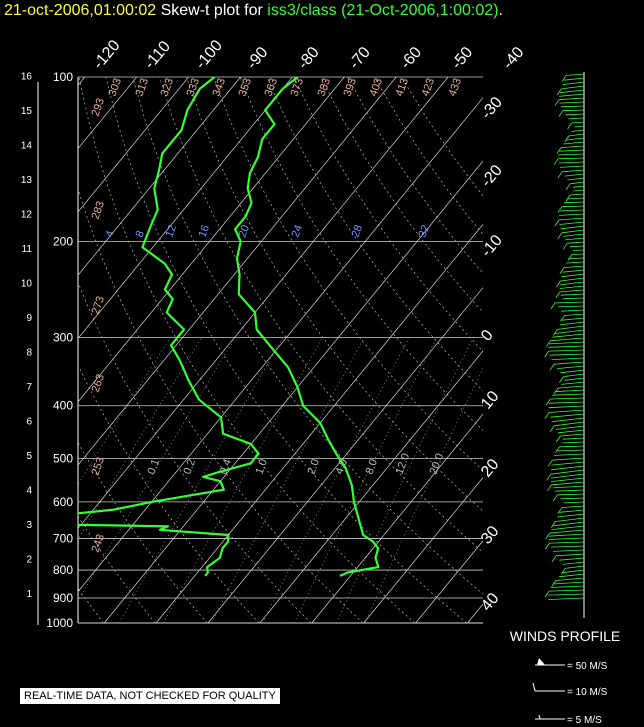  Describe the element at coordinates (27, 146) in the screenshot. I see `height-label-14: 14` at that location.